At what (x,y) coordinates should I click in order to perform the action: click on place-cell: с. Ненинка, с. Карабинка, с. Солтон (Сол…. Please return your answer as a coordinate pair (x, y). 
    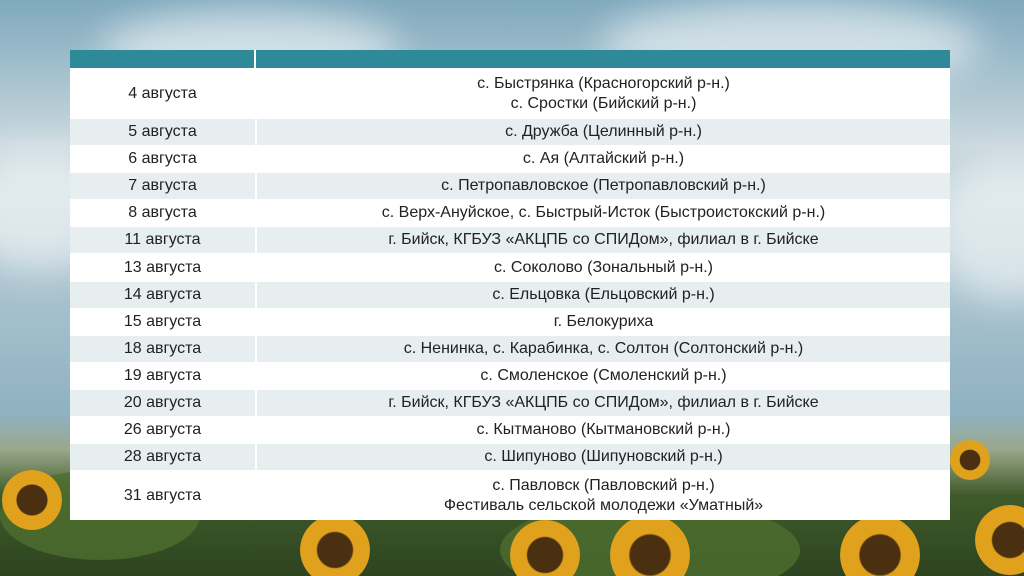
    Looking at the image, I should click on (603, 349).